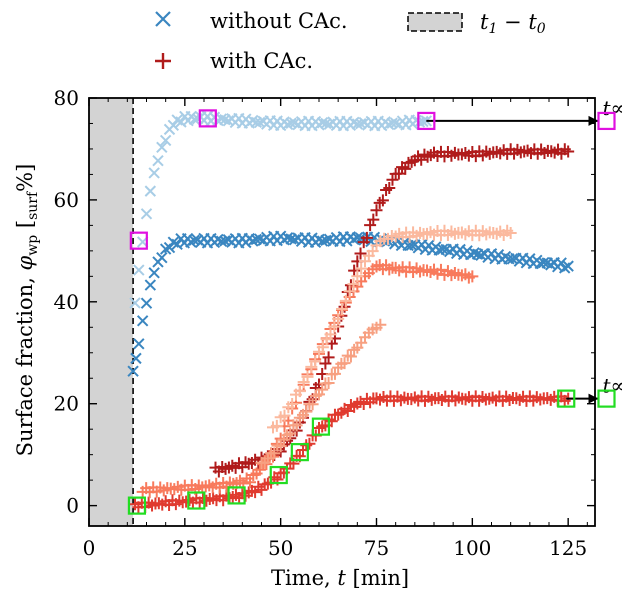 The height and width of the screenshot is (593, 622). What do you see at coordinates (89, 548) in the screenshot?
I see `x-tick-label: 0` at bounding box center [89, 548].